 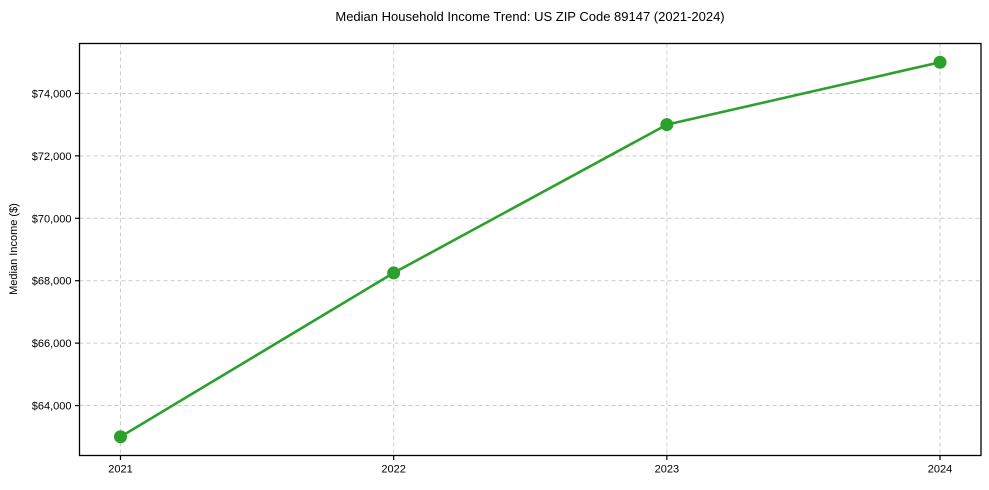 I want to click on y-tick-label: $66,000, so click(x=52, y=344).